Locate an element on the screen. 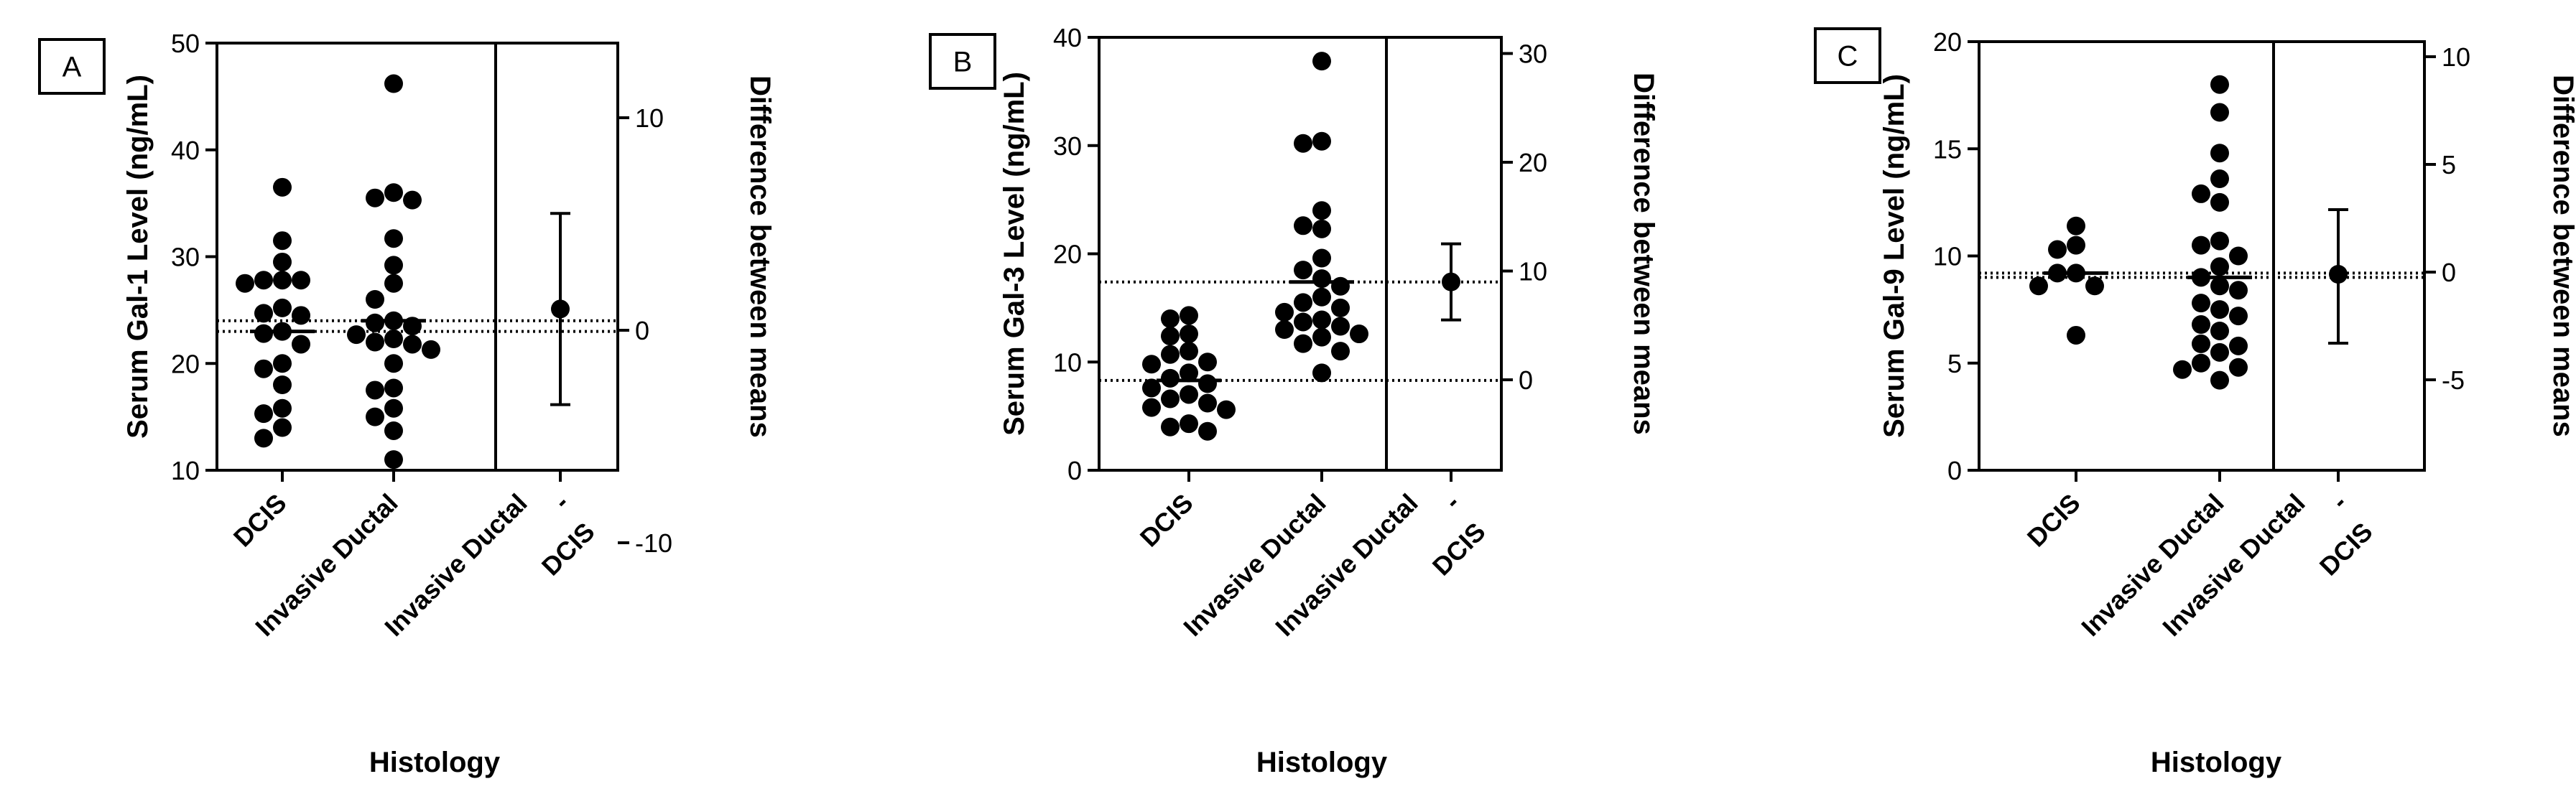 This screenshot has height=812, width=2576. panel-label: B is located at coordinates (963, 62).